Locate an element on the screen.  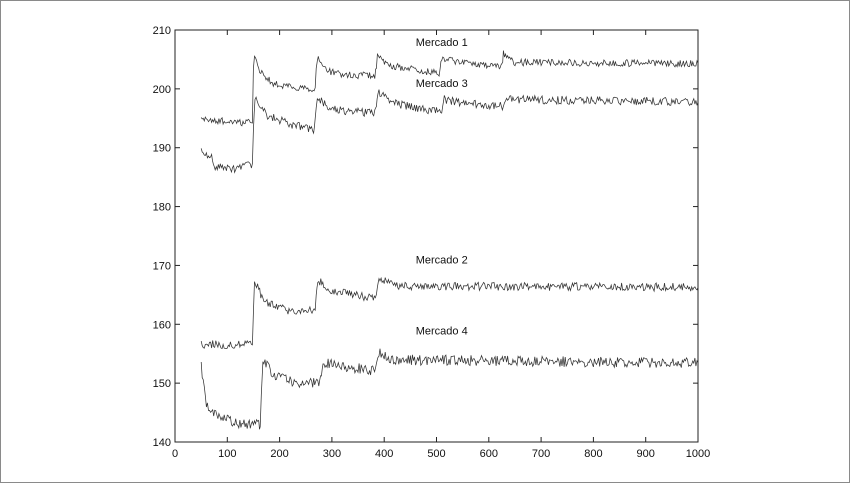
series-label-mercado-2: Mercado 2 is located at coordinates (442, 261).